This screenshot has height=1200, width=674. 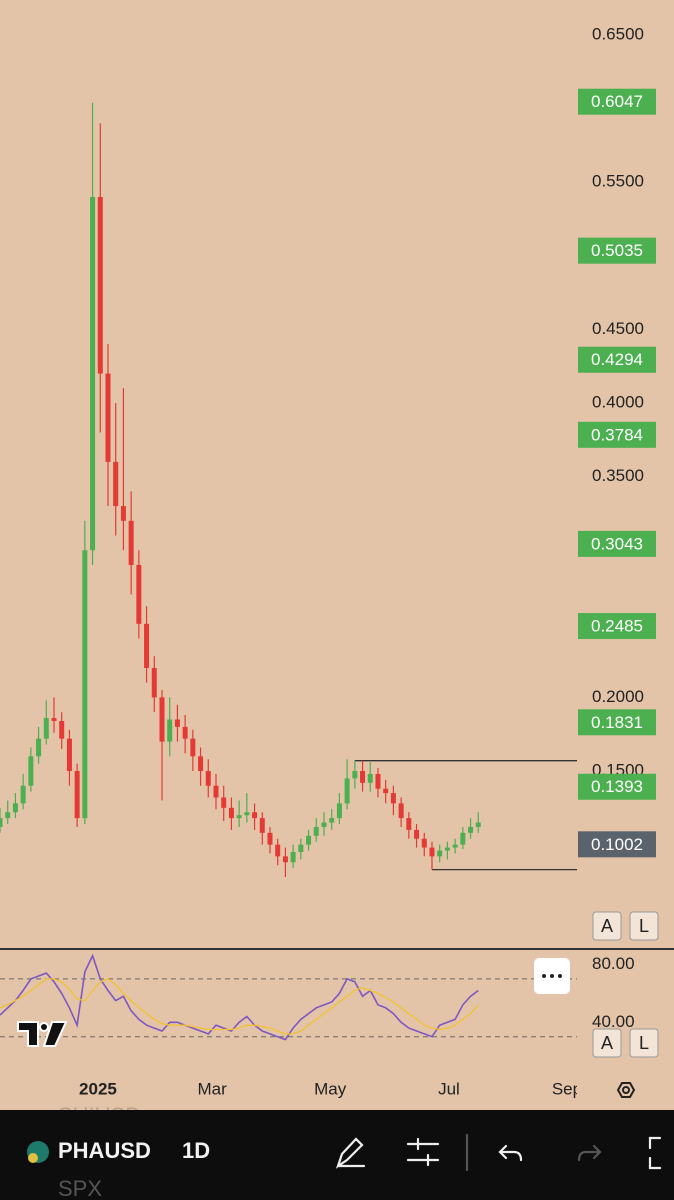 I want to click on price-level-label: 0.1393, so click(x=617, y=786).